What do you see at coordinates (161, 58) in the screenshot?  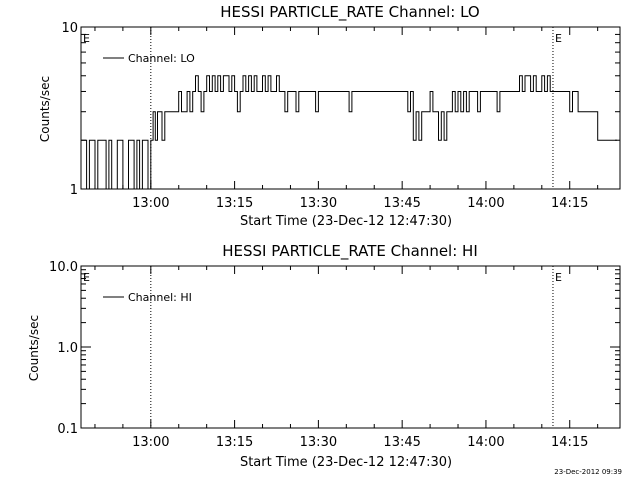 I see `legend-label: Channel: LO` at bounding box center [161, 58].